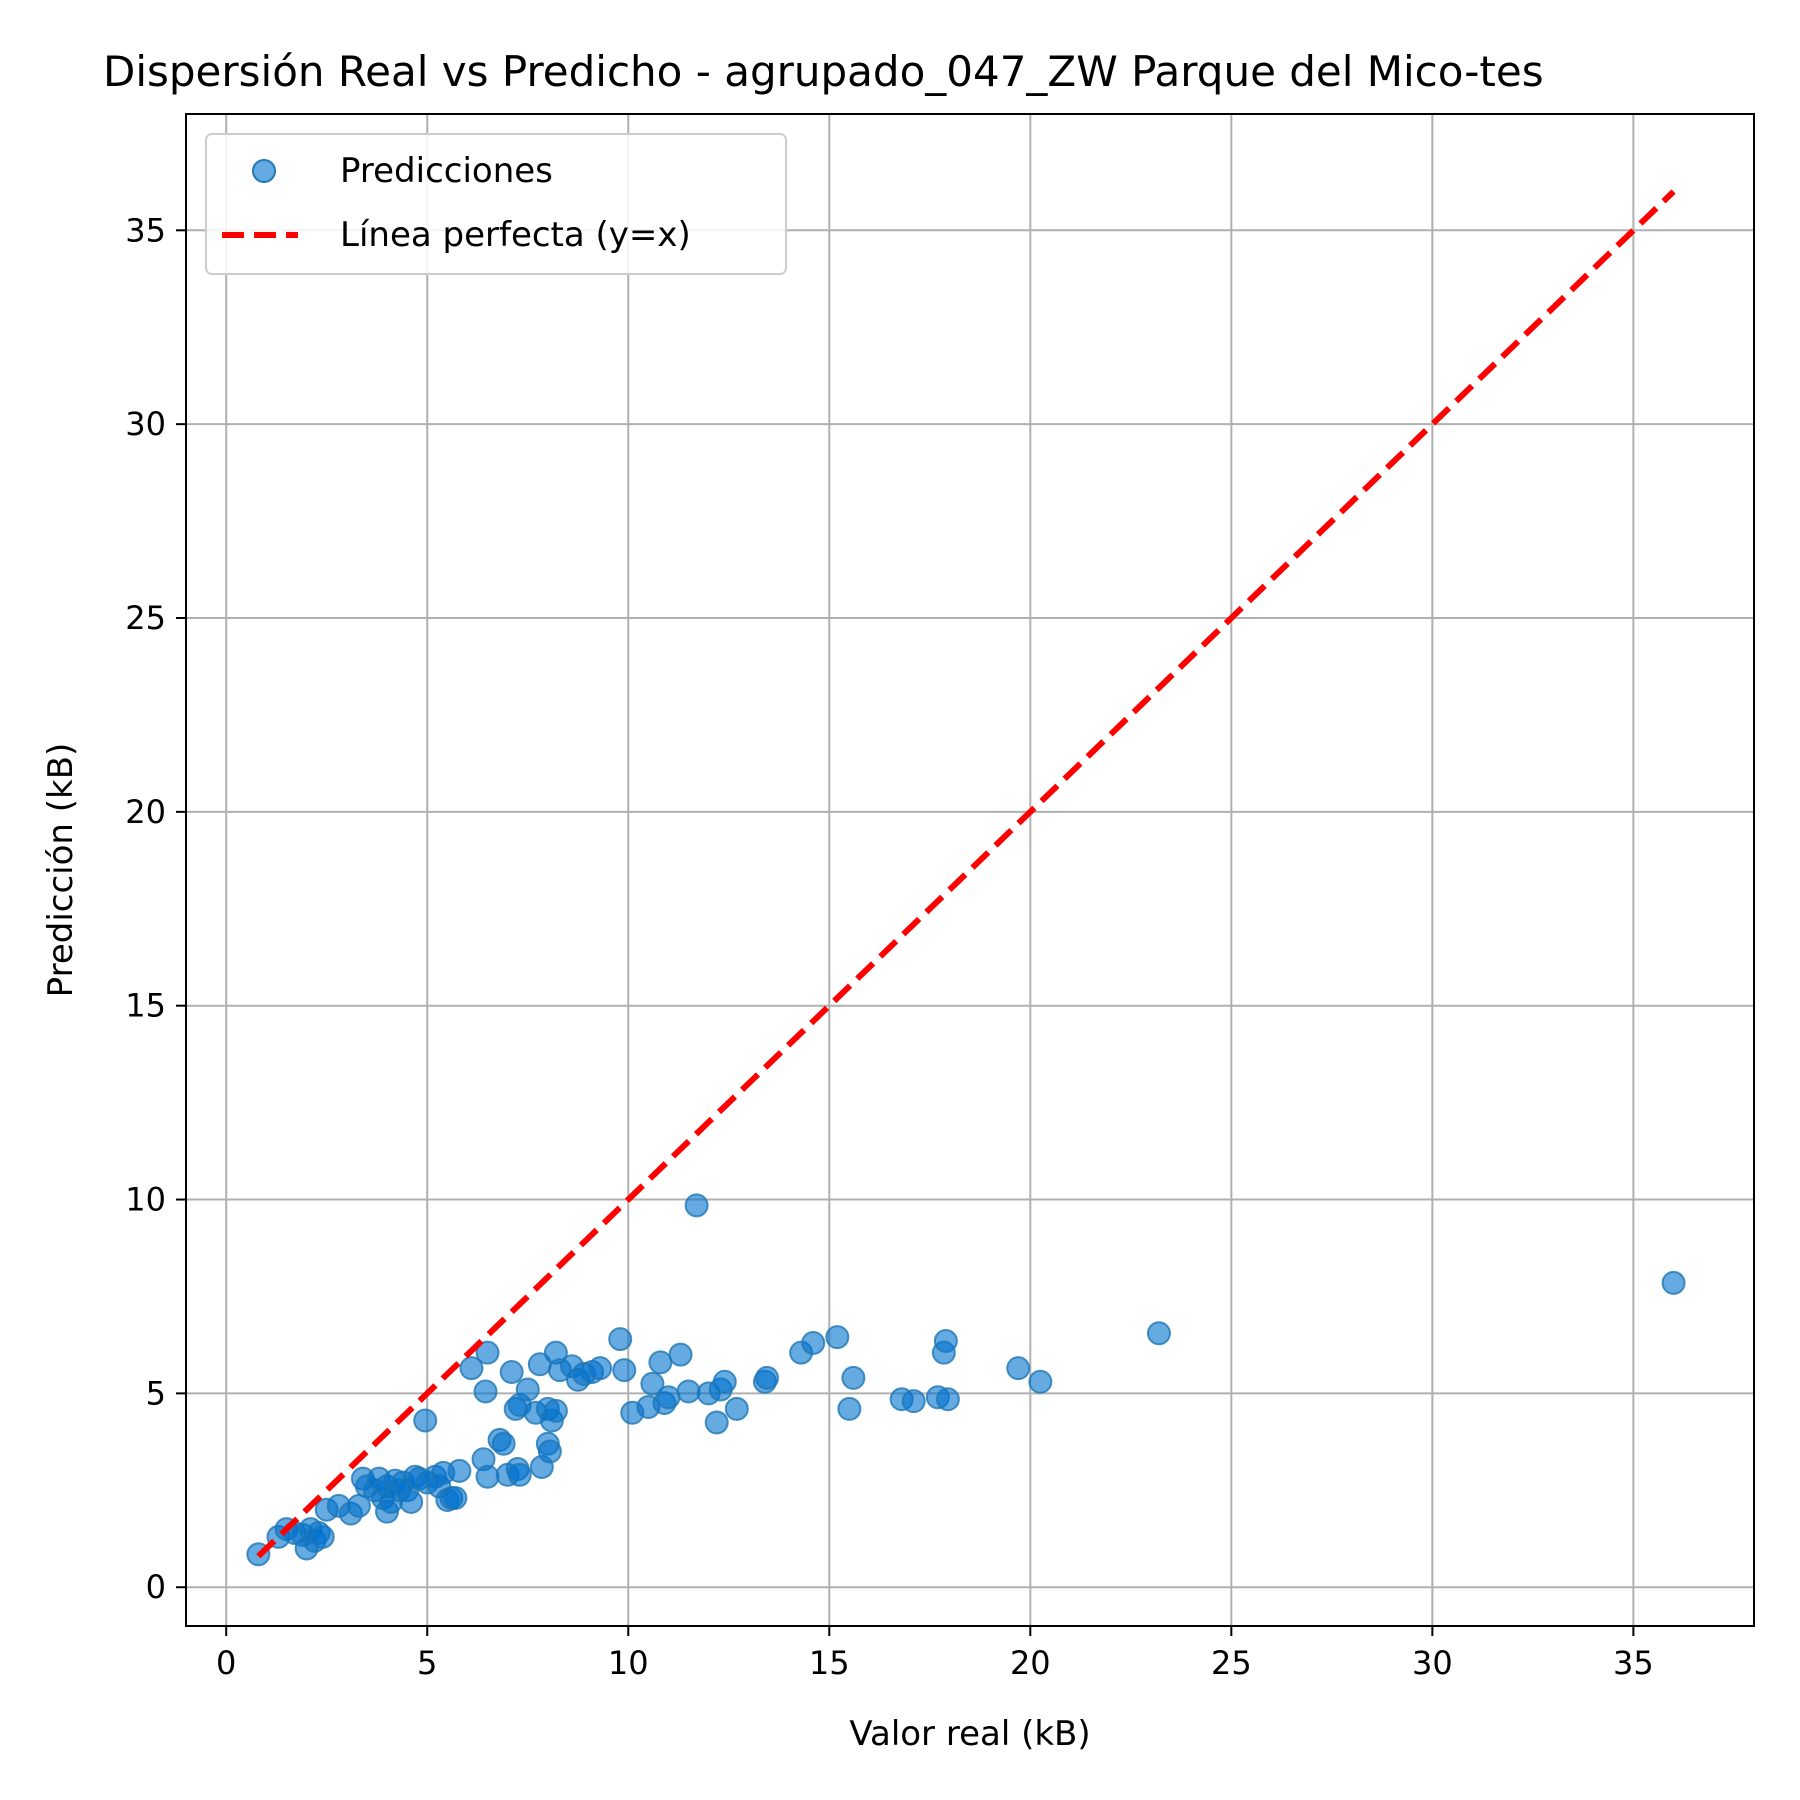 The width and height of the screenshot is (1800, 1800). Describe the element at coordinates (829, 1663) in the screenshot. I see `x-tick-label: 15` at that location.